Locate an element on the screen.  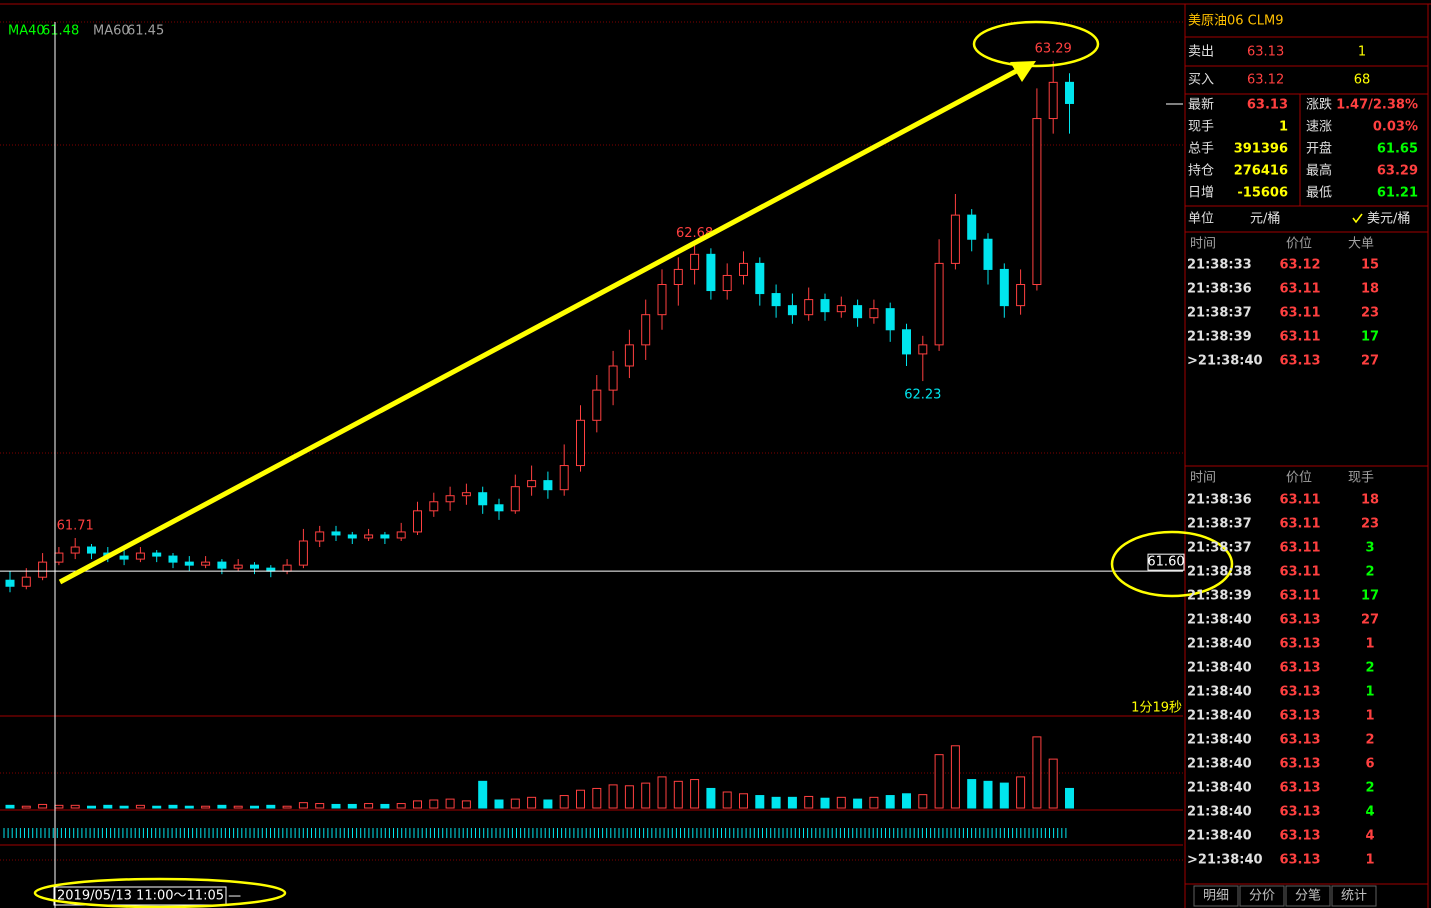
table-header: 现手 is located at coordinates (1361, 478).